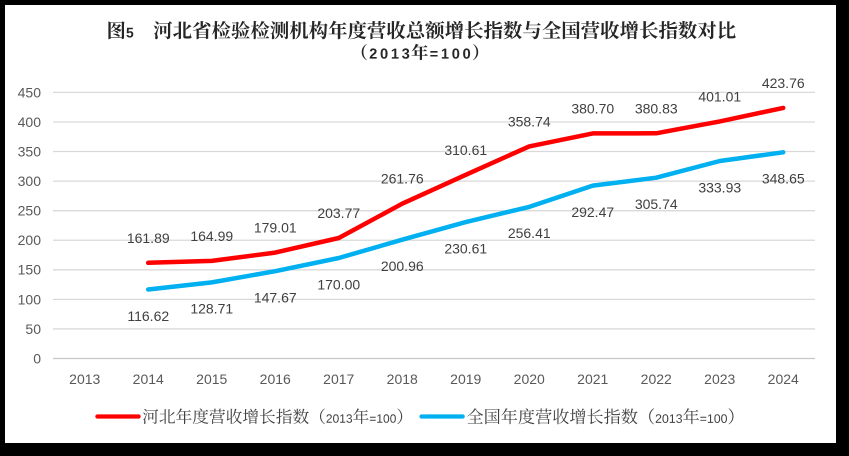 The height and width of the screenshot is (456, 849). Describe the element at coordinates (30, 151) in the screenshot. I see `svg-text: 350` at that location.